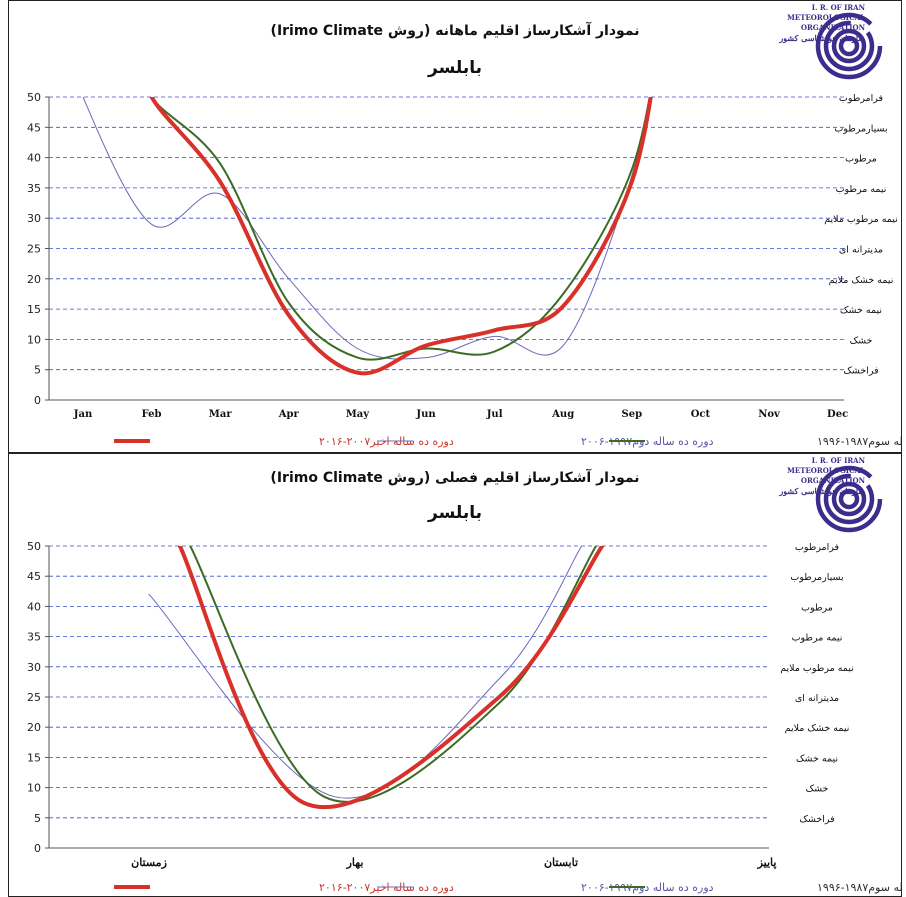  Describe the element at coordinates (494, 414) in the screenshot. I see `x-tick-label: Jul` at that location.